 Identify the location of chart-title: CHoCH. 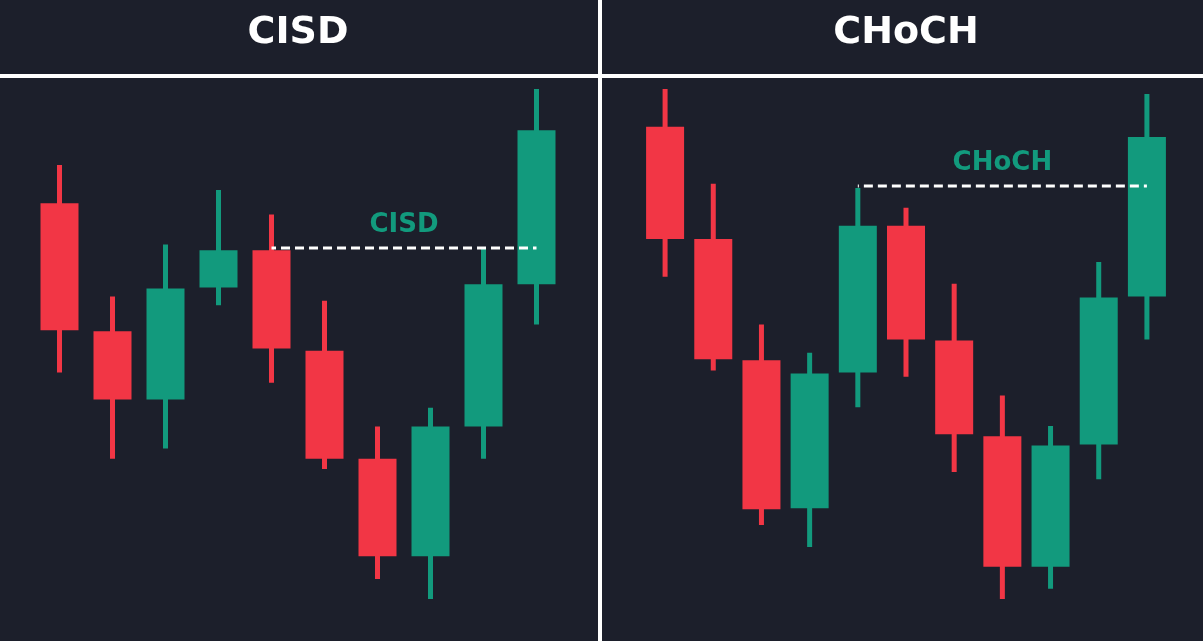
(906, 29).